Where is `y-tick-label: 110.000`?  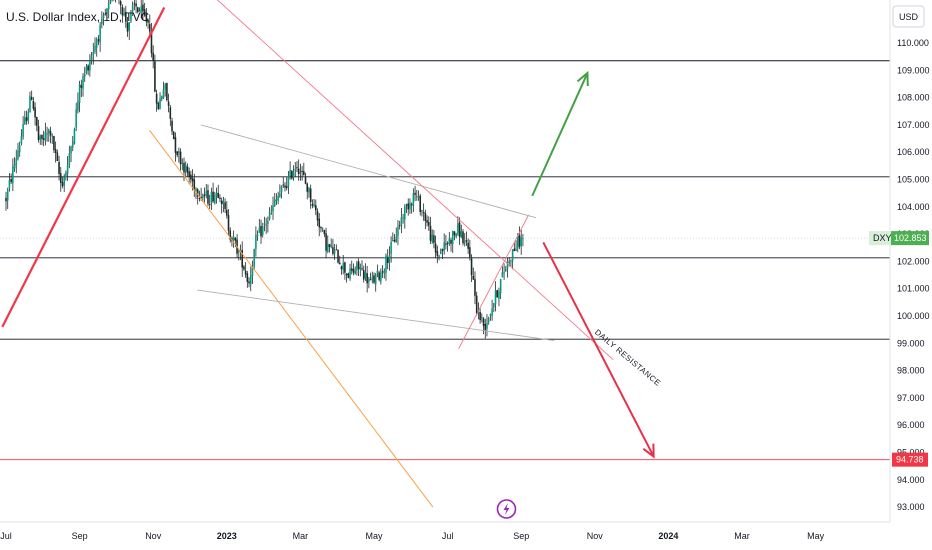
y-tick-label: 110.000 is located at coordinates (913, 43).